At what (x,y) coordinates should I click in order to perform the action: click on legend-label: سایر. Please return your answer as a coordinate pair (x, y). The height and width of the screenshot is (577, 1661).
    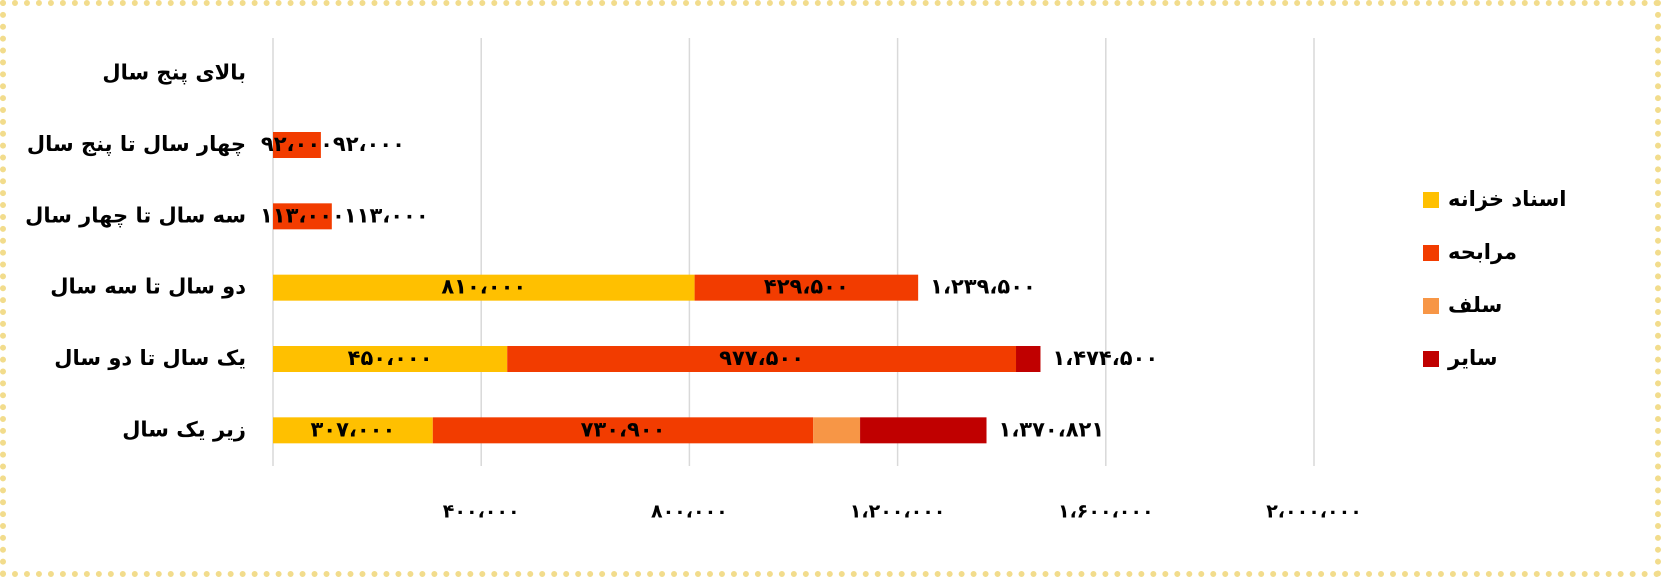
    Looking at the image, I should click on (1472, 358).